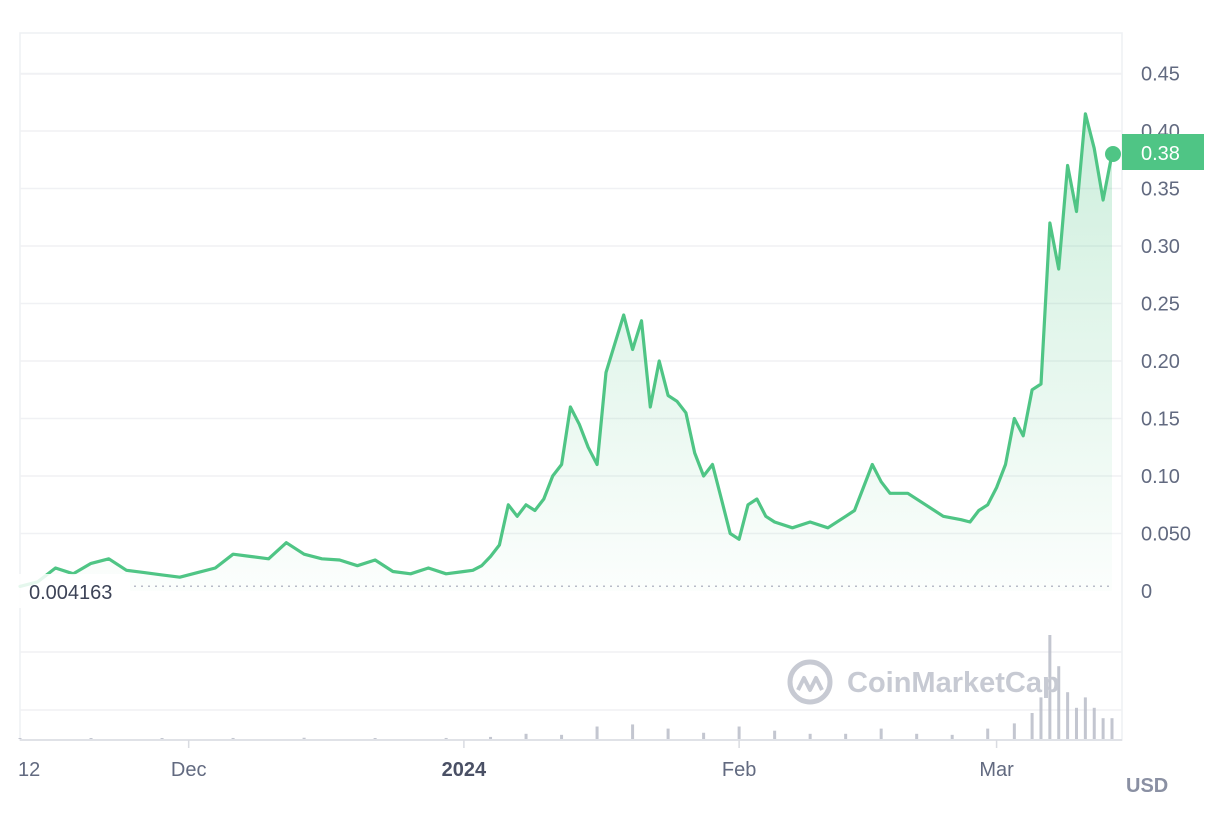  I want to click on y-tick-label: 0.050, so click(1166, 535).